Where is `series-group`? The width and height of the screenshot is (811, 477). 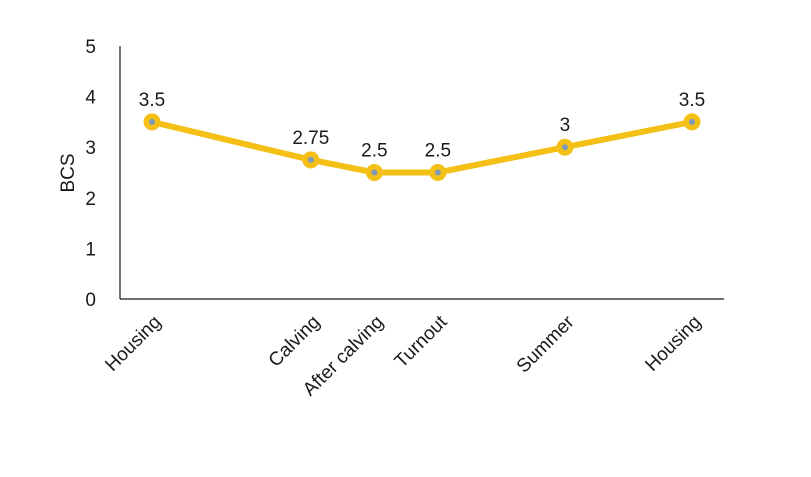
series-group is located at coordinates (422, 147).